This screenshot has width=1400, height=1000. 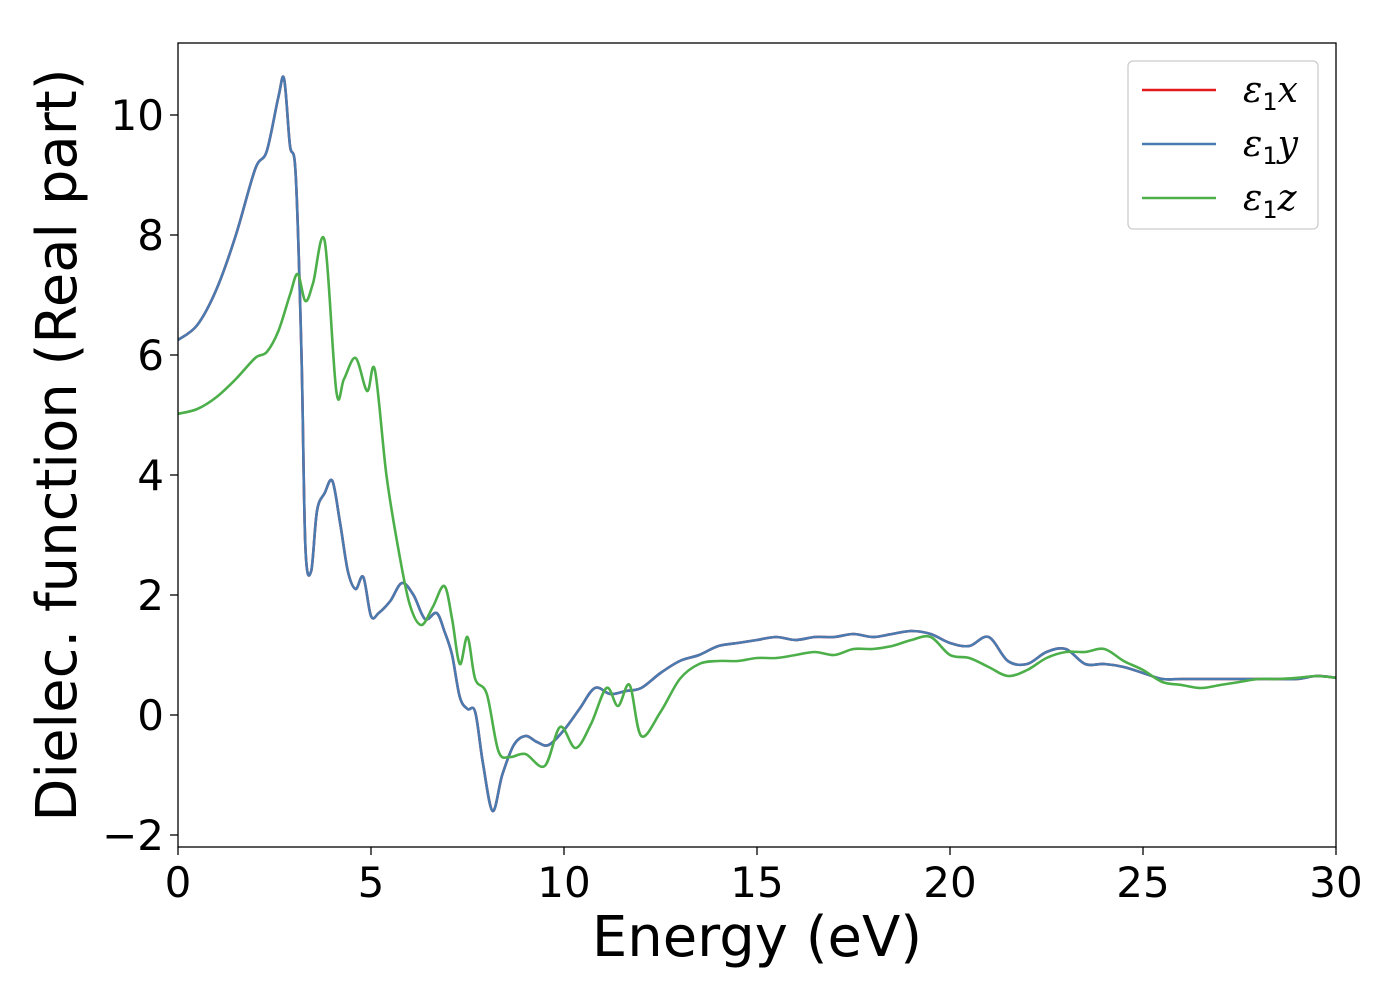 I want to click on legend-label-x: ε1x, so click(x=1270, y=93).